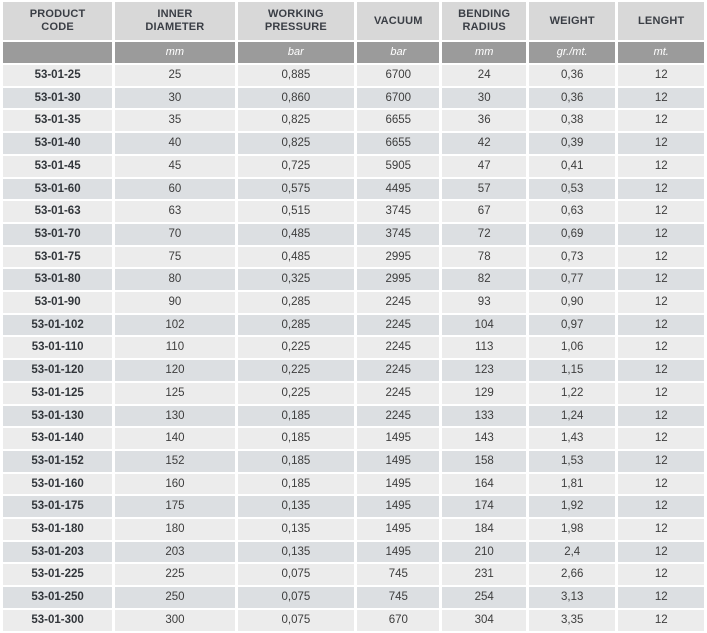  What do you see at coordinates (484, 27) in the screenshot?
I see `header-line: RADIUS` at bounding box center [484, 27].